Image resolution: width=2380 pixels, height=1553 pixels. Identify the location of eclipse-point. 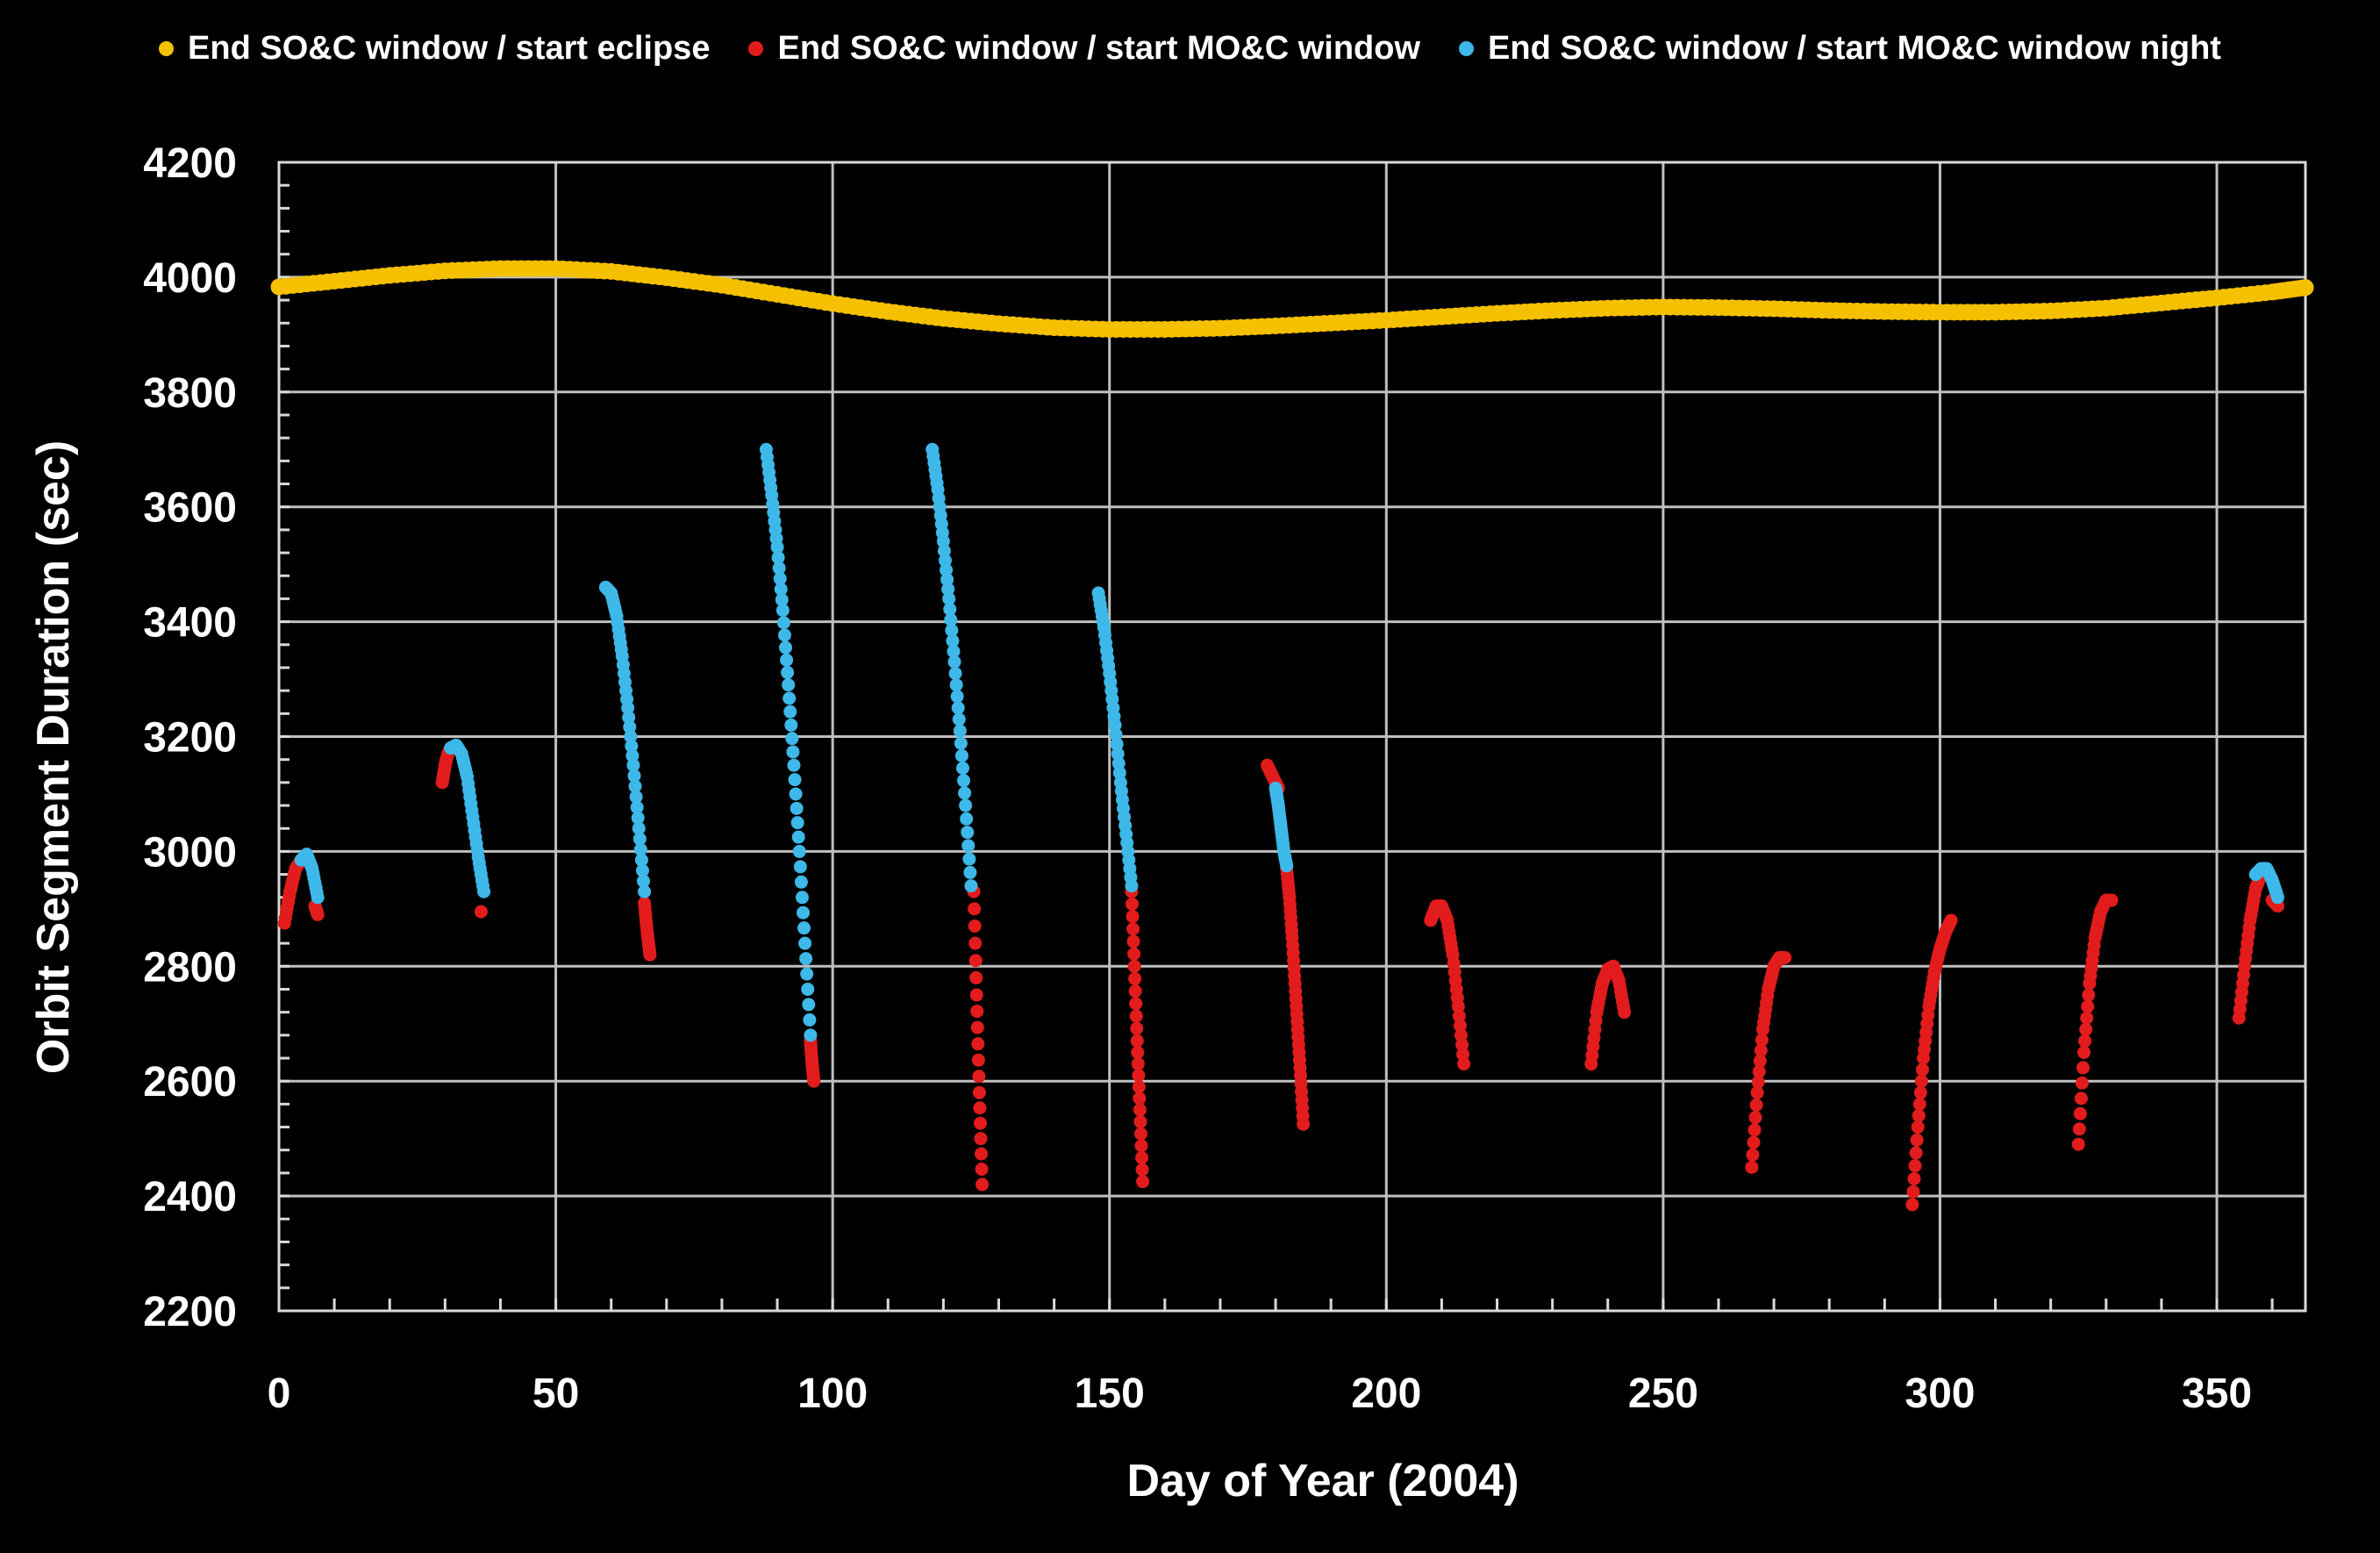
(2305, 288).